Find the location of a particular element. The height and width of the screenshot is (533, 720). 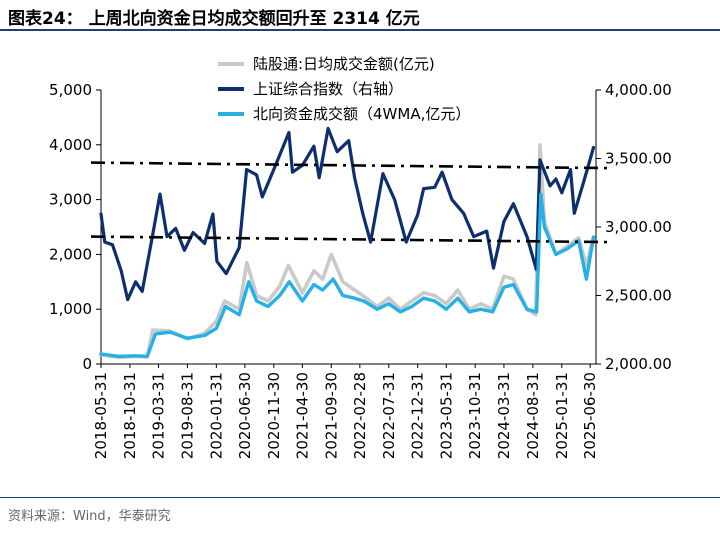

x-tick-label: 2022-12-31 is located at coordinates (418, 415).